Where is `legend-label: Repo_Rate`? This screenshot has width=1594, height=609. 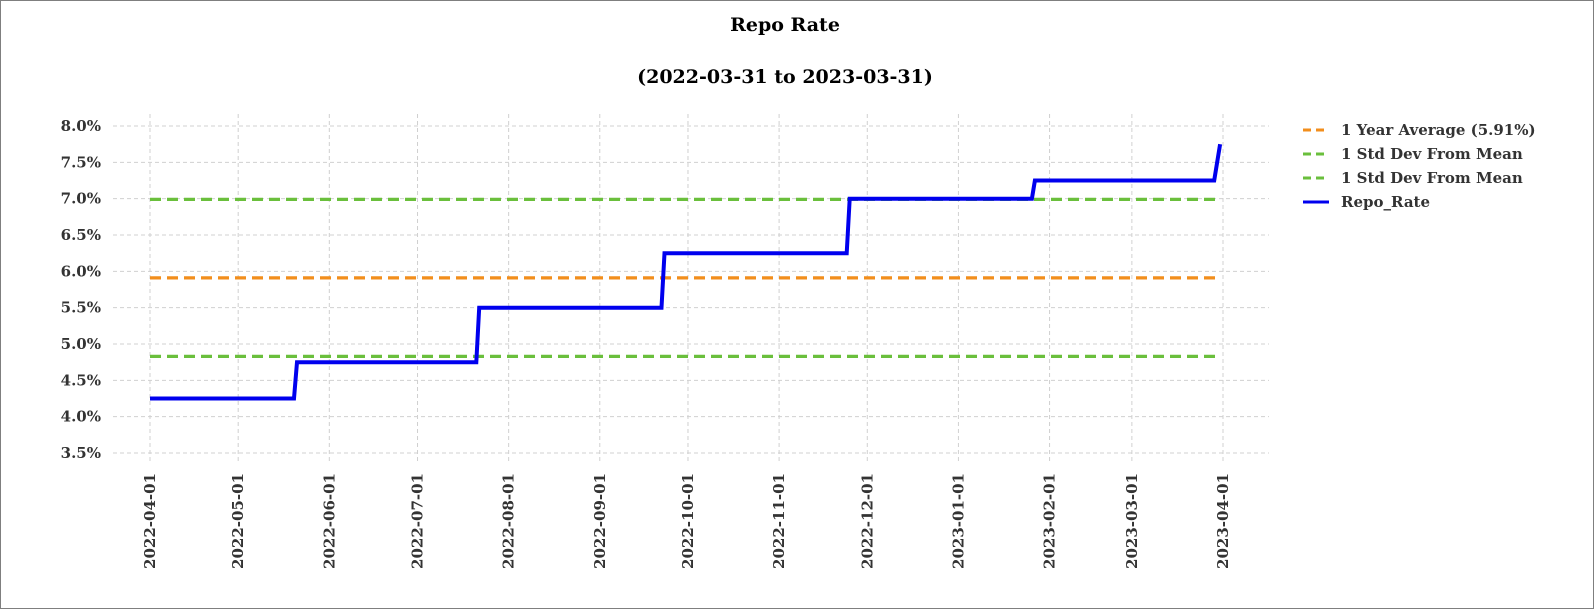 legend-label: Repo_Rate is located at coordinates (1385, 202).